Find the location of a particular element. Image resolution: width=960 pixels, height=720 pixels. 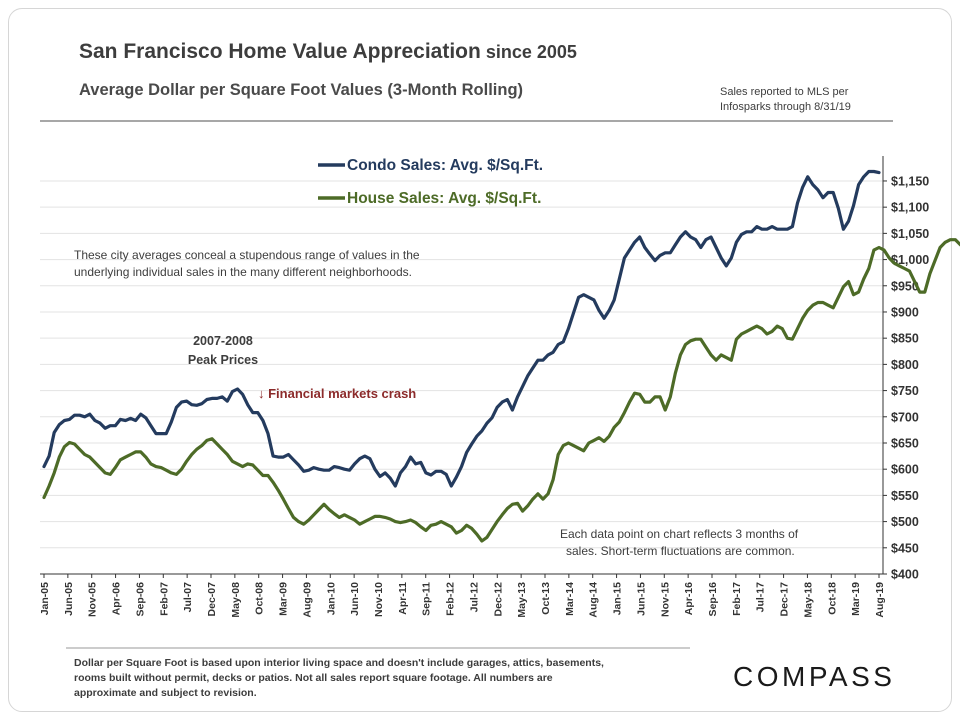

x-tick-label: Nov-05 is located at coordinates (93, 599).